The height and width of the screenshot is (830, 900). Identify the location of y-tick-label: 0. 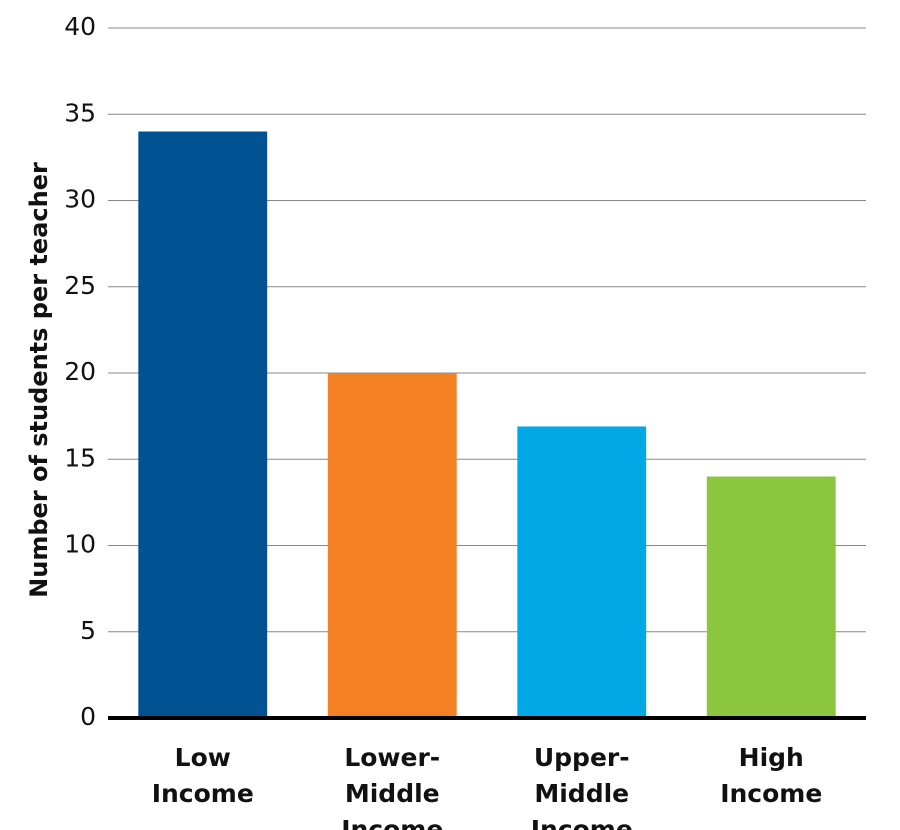
(88, 716).